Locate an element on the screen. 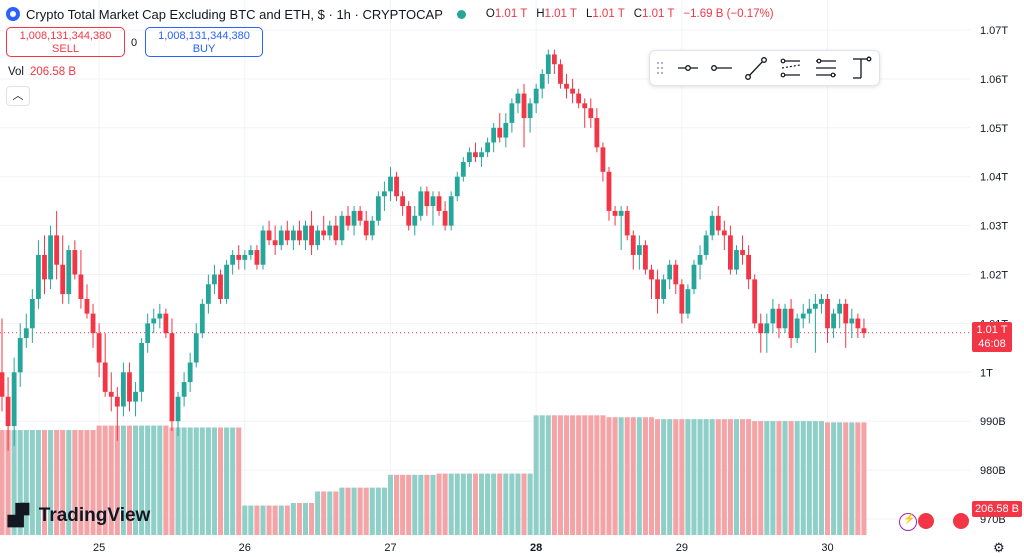 Image resolution: width=1024 pixels, height=557 pixels. spread-value: 0 is located at coordinates (134, 43).